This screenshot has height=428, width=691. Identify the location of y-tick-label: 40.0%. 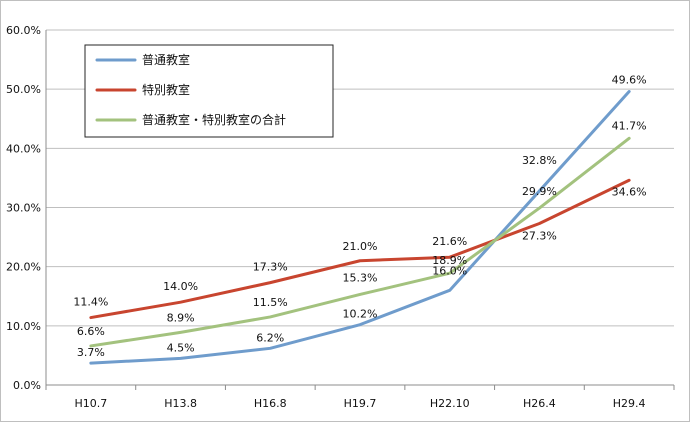
(23, 148).